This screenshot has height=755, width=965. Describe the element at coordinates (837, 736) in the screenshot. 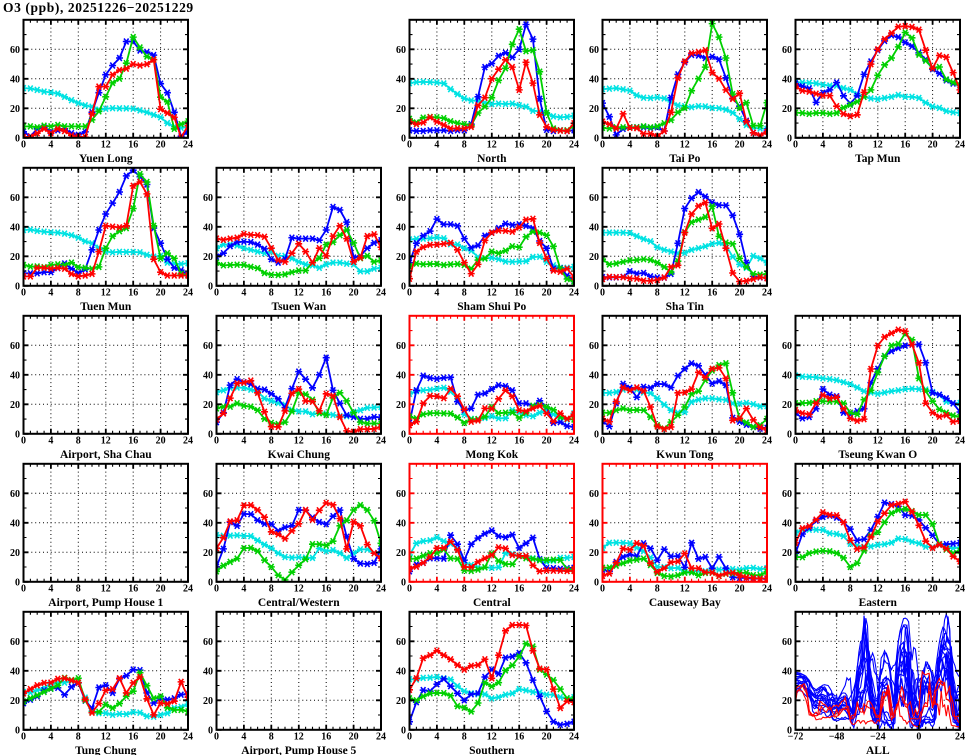

I see `svg-text: −48` at that location.